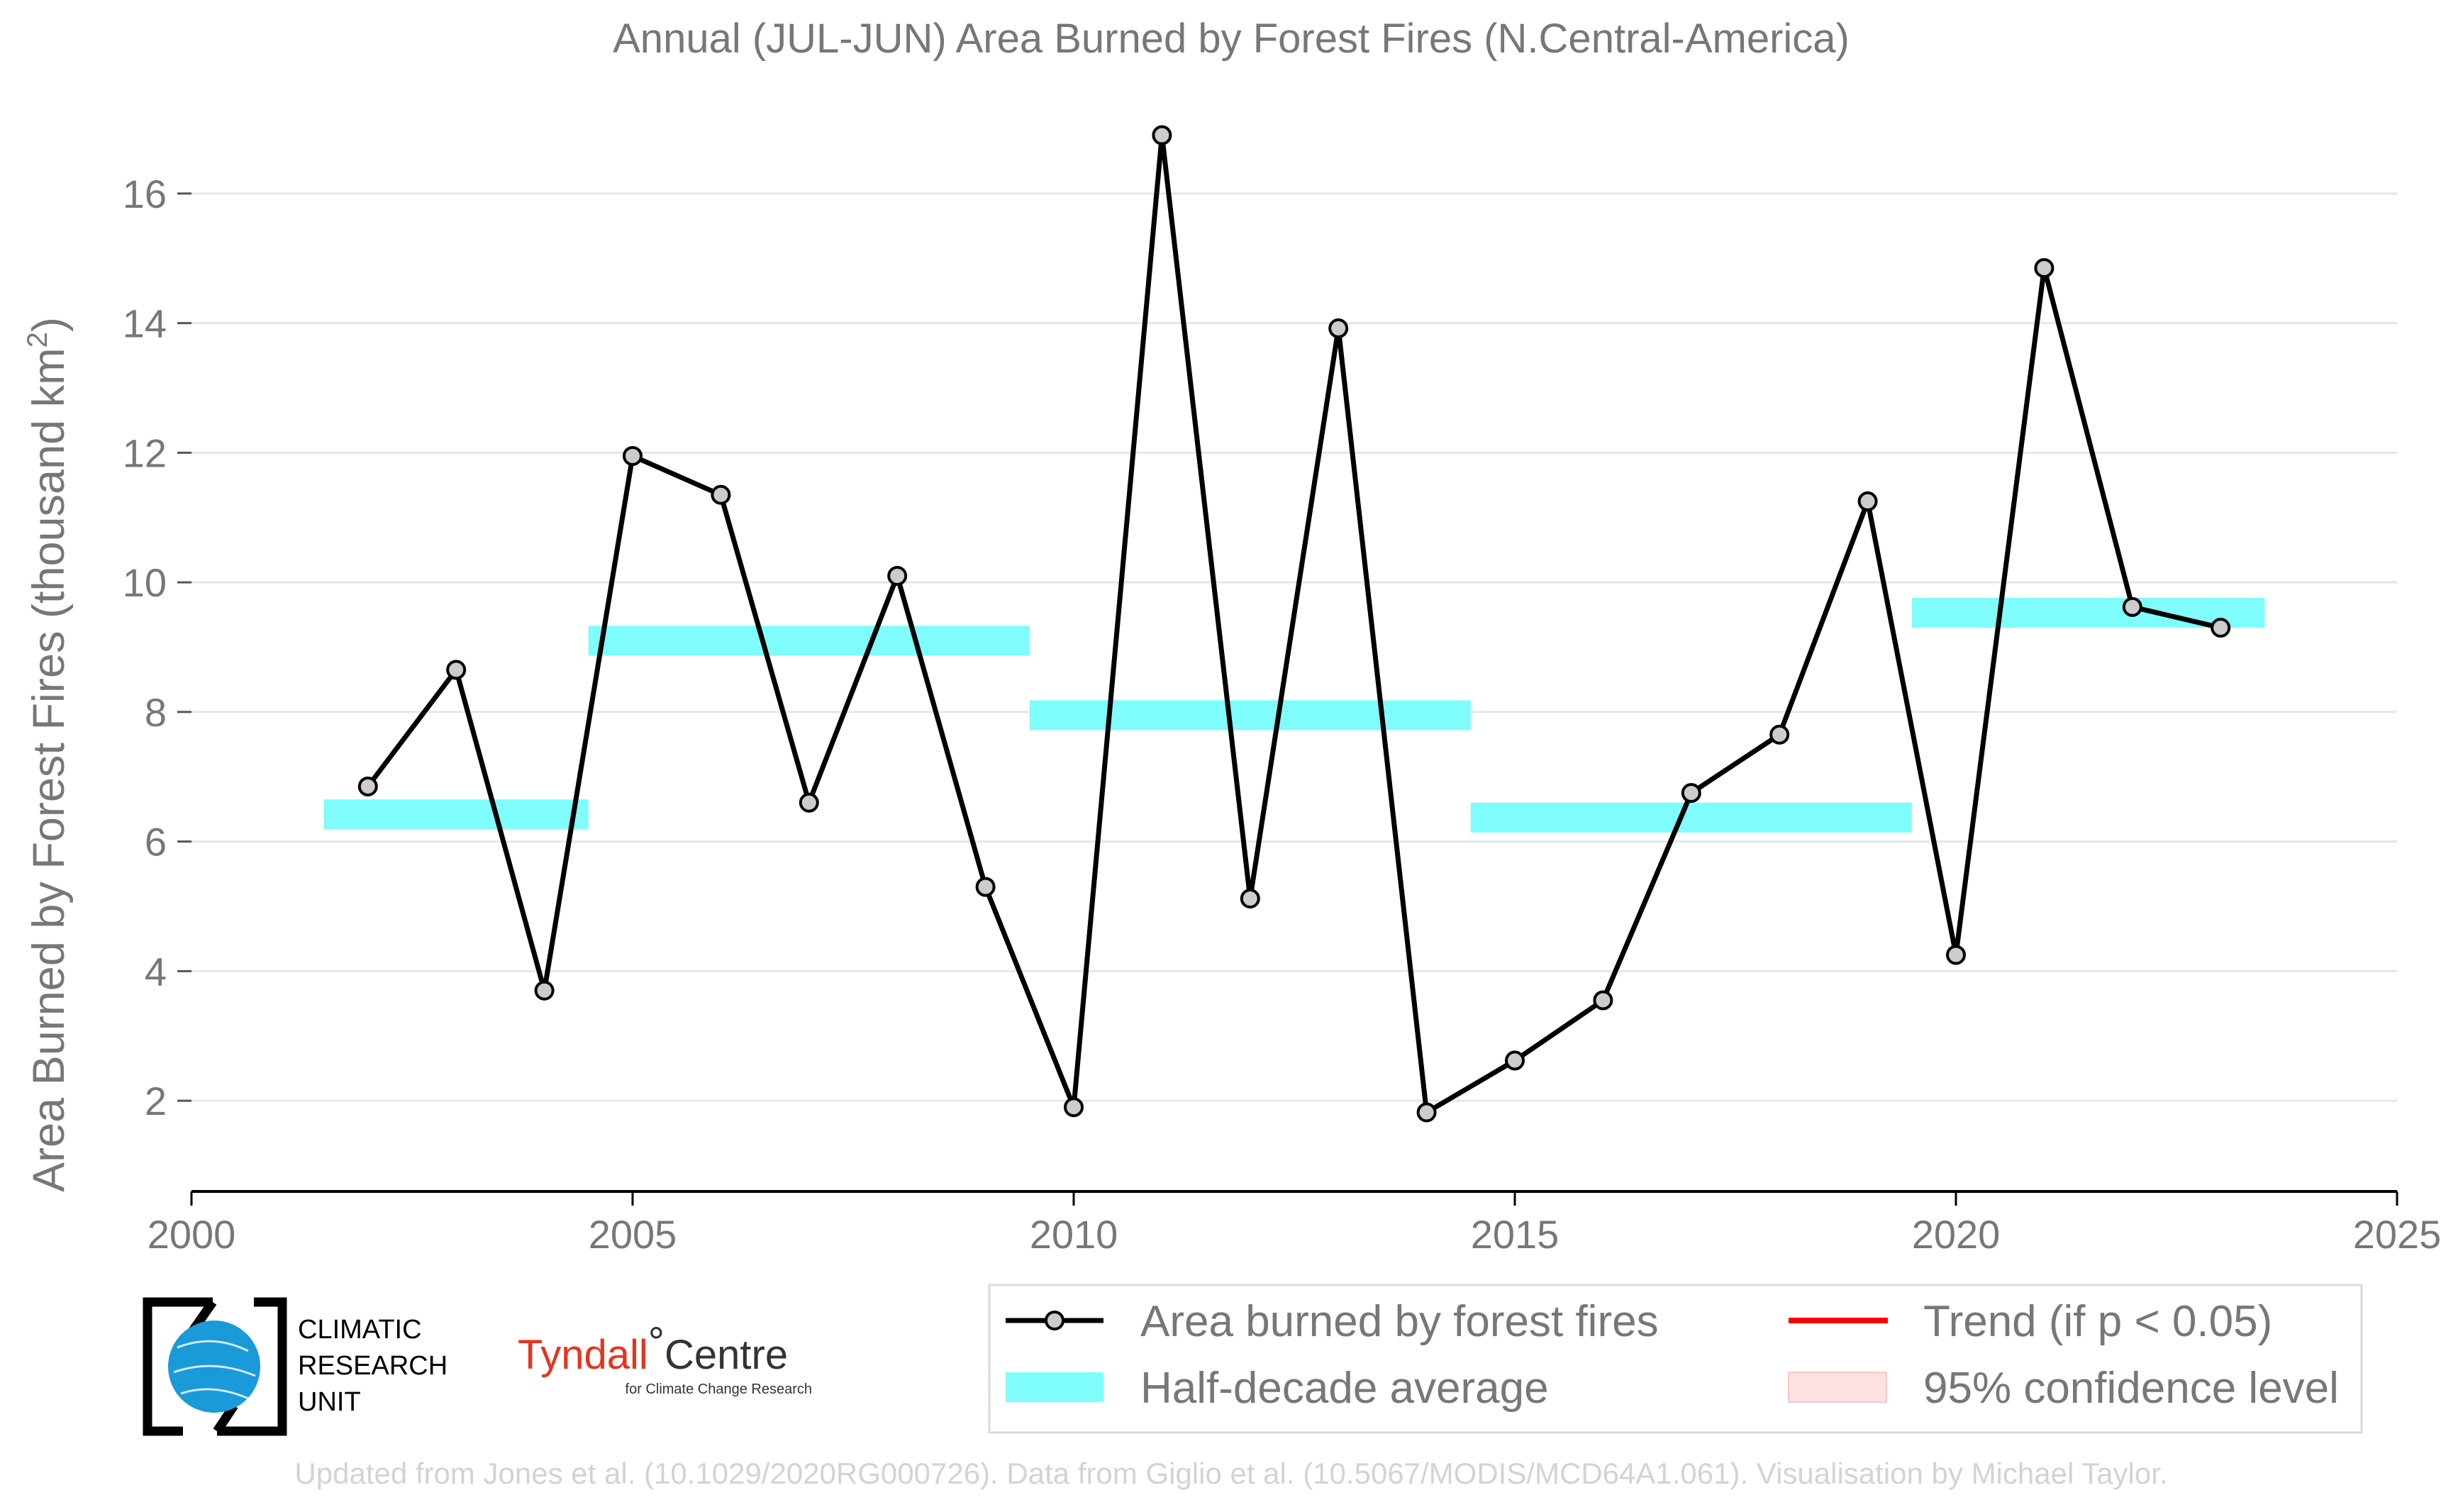 This screenshot has width=2463, height=1512. Describe the element at coordinates (809, 802) in the screenshot. I see `data-point-2007` at that location.